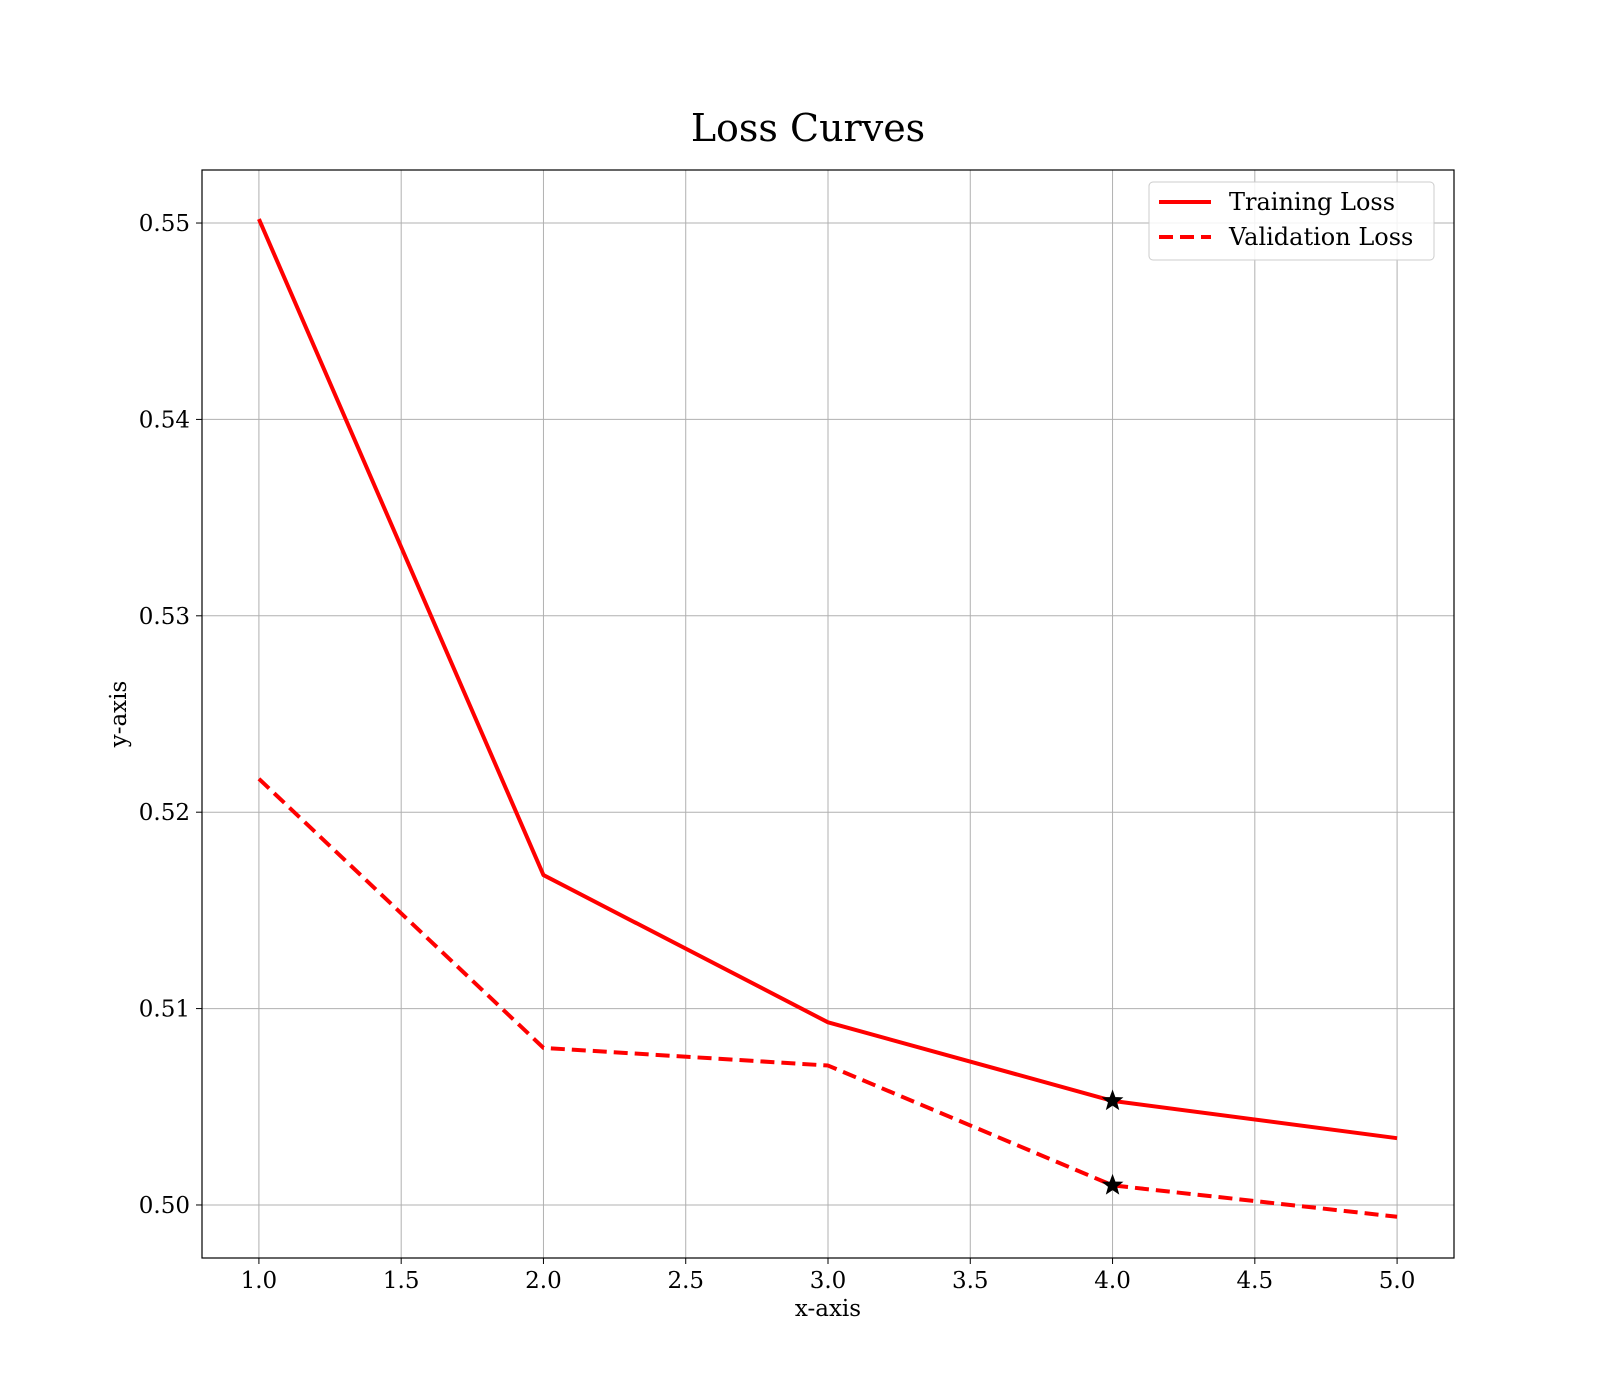 This screenshot has height=1400, width=1600. Describe the element at coordinates (970, 1281) in the screenshot. I see `x-tick-label: 3.5` at that location.